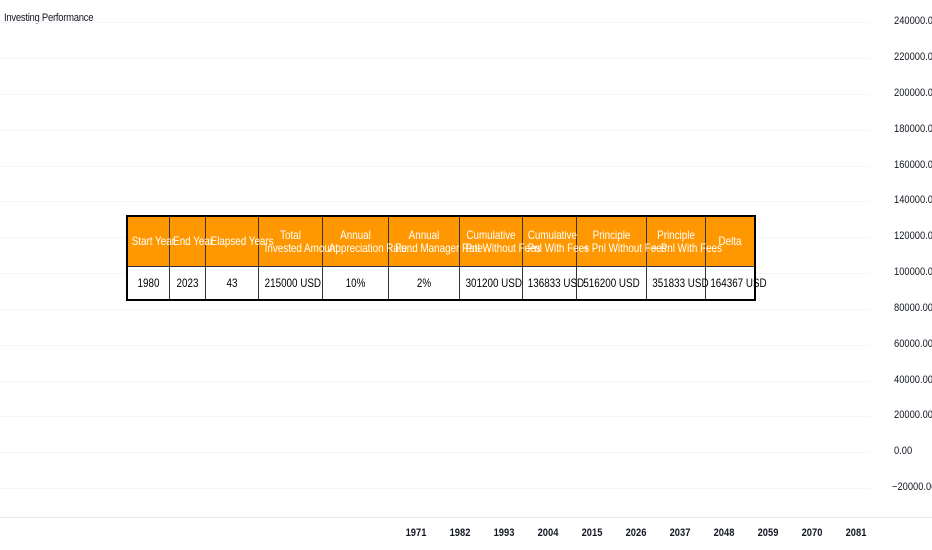 The width and height of the screenshot is (932, 550). I want to click on price-tick-label: 0.00, so click(903, 451).